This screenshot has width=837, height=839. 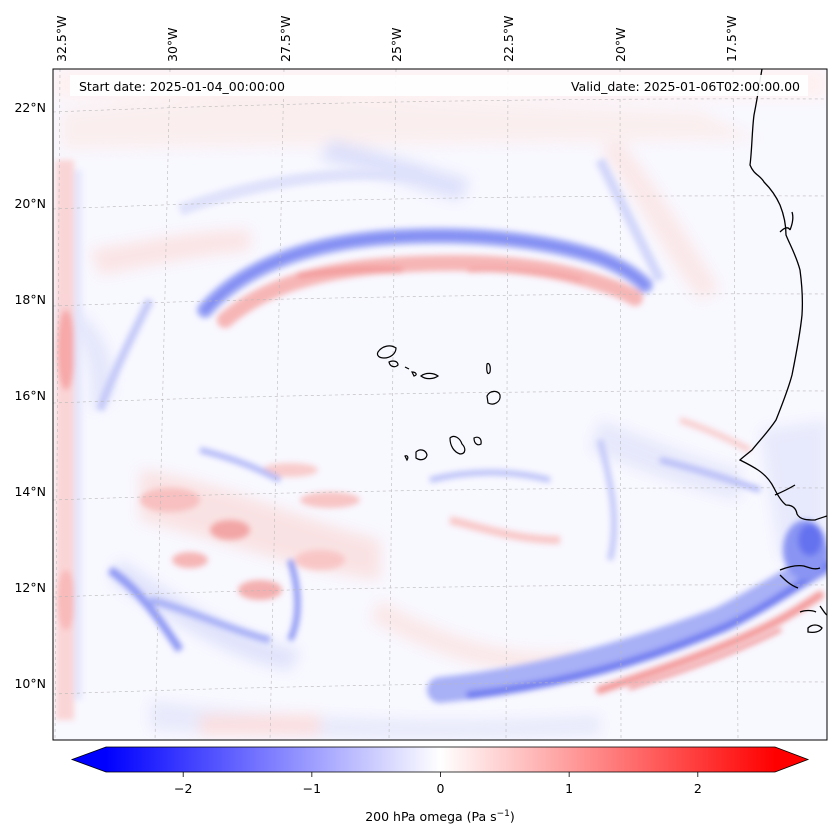 What do you see at coordinates (493, 397) in the screenshot?
I see `island-boa-vista` at bounding box center [493, 397].